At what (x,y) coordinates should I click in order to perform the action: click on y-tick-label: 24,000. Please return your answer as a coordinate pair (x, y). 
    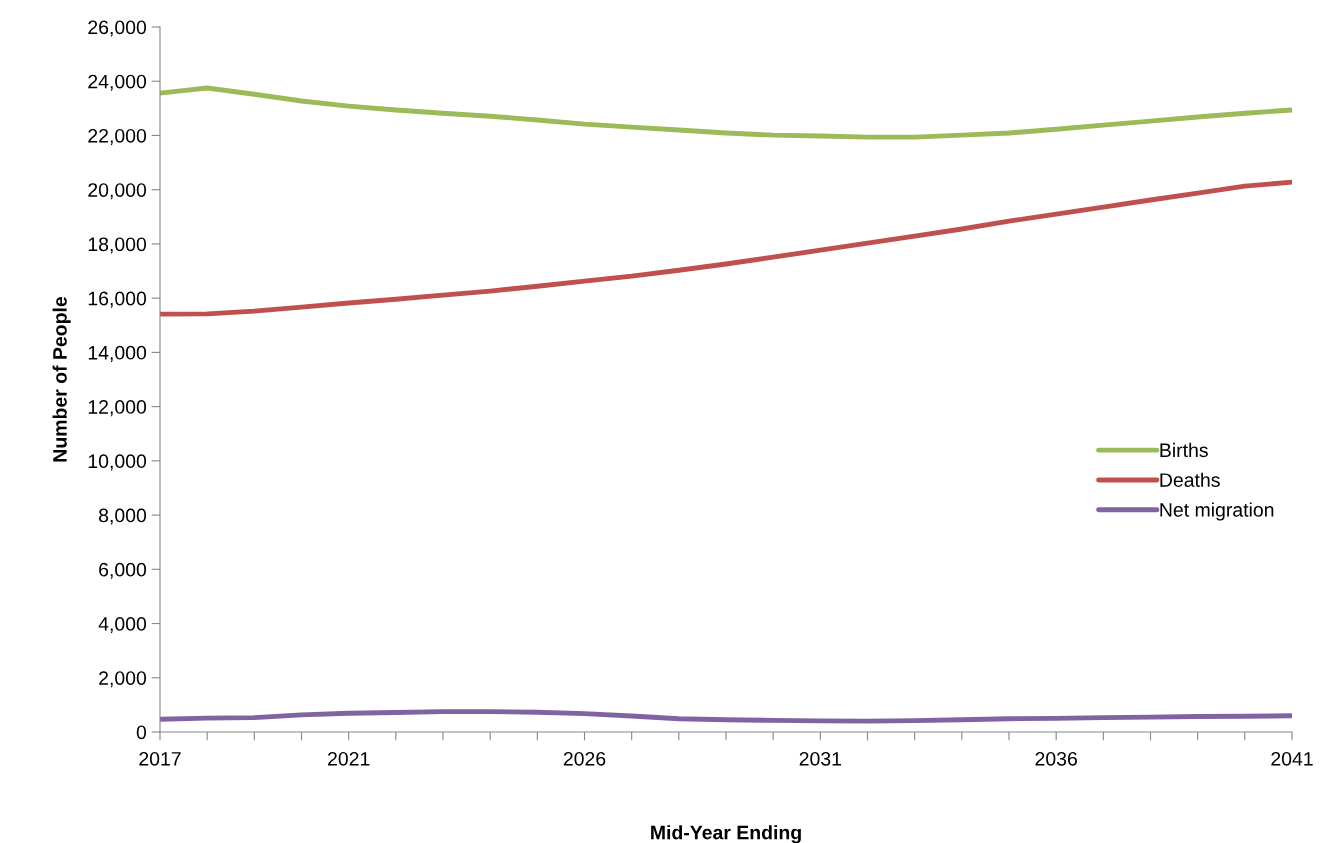
    Looking at the image, I should click on (117, 82).